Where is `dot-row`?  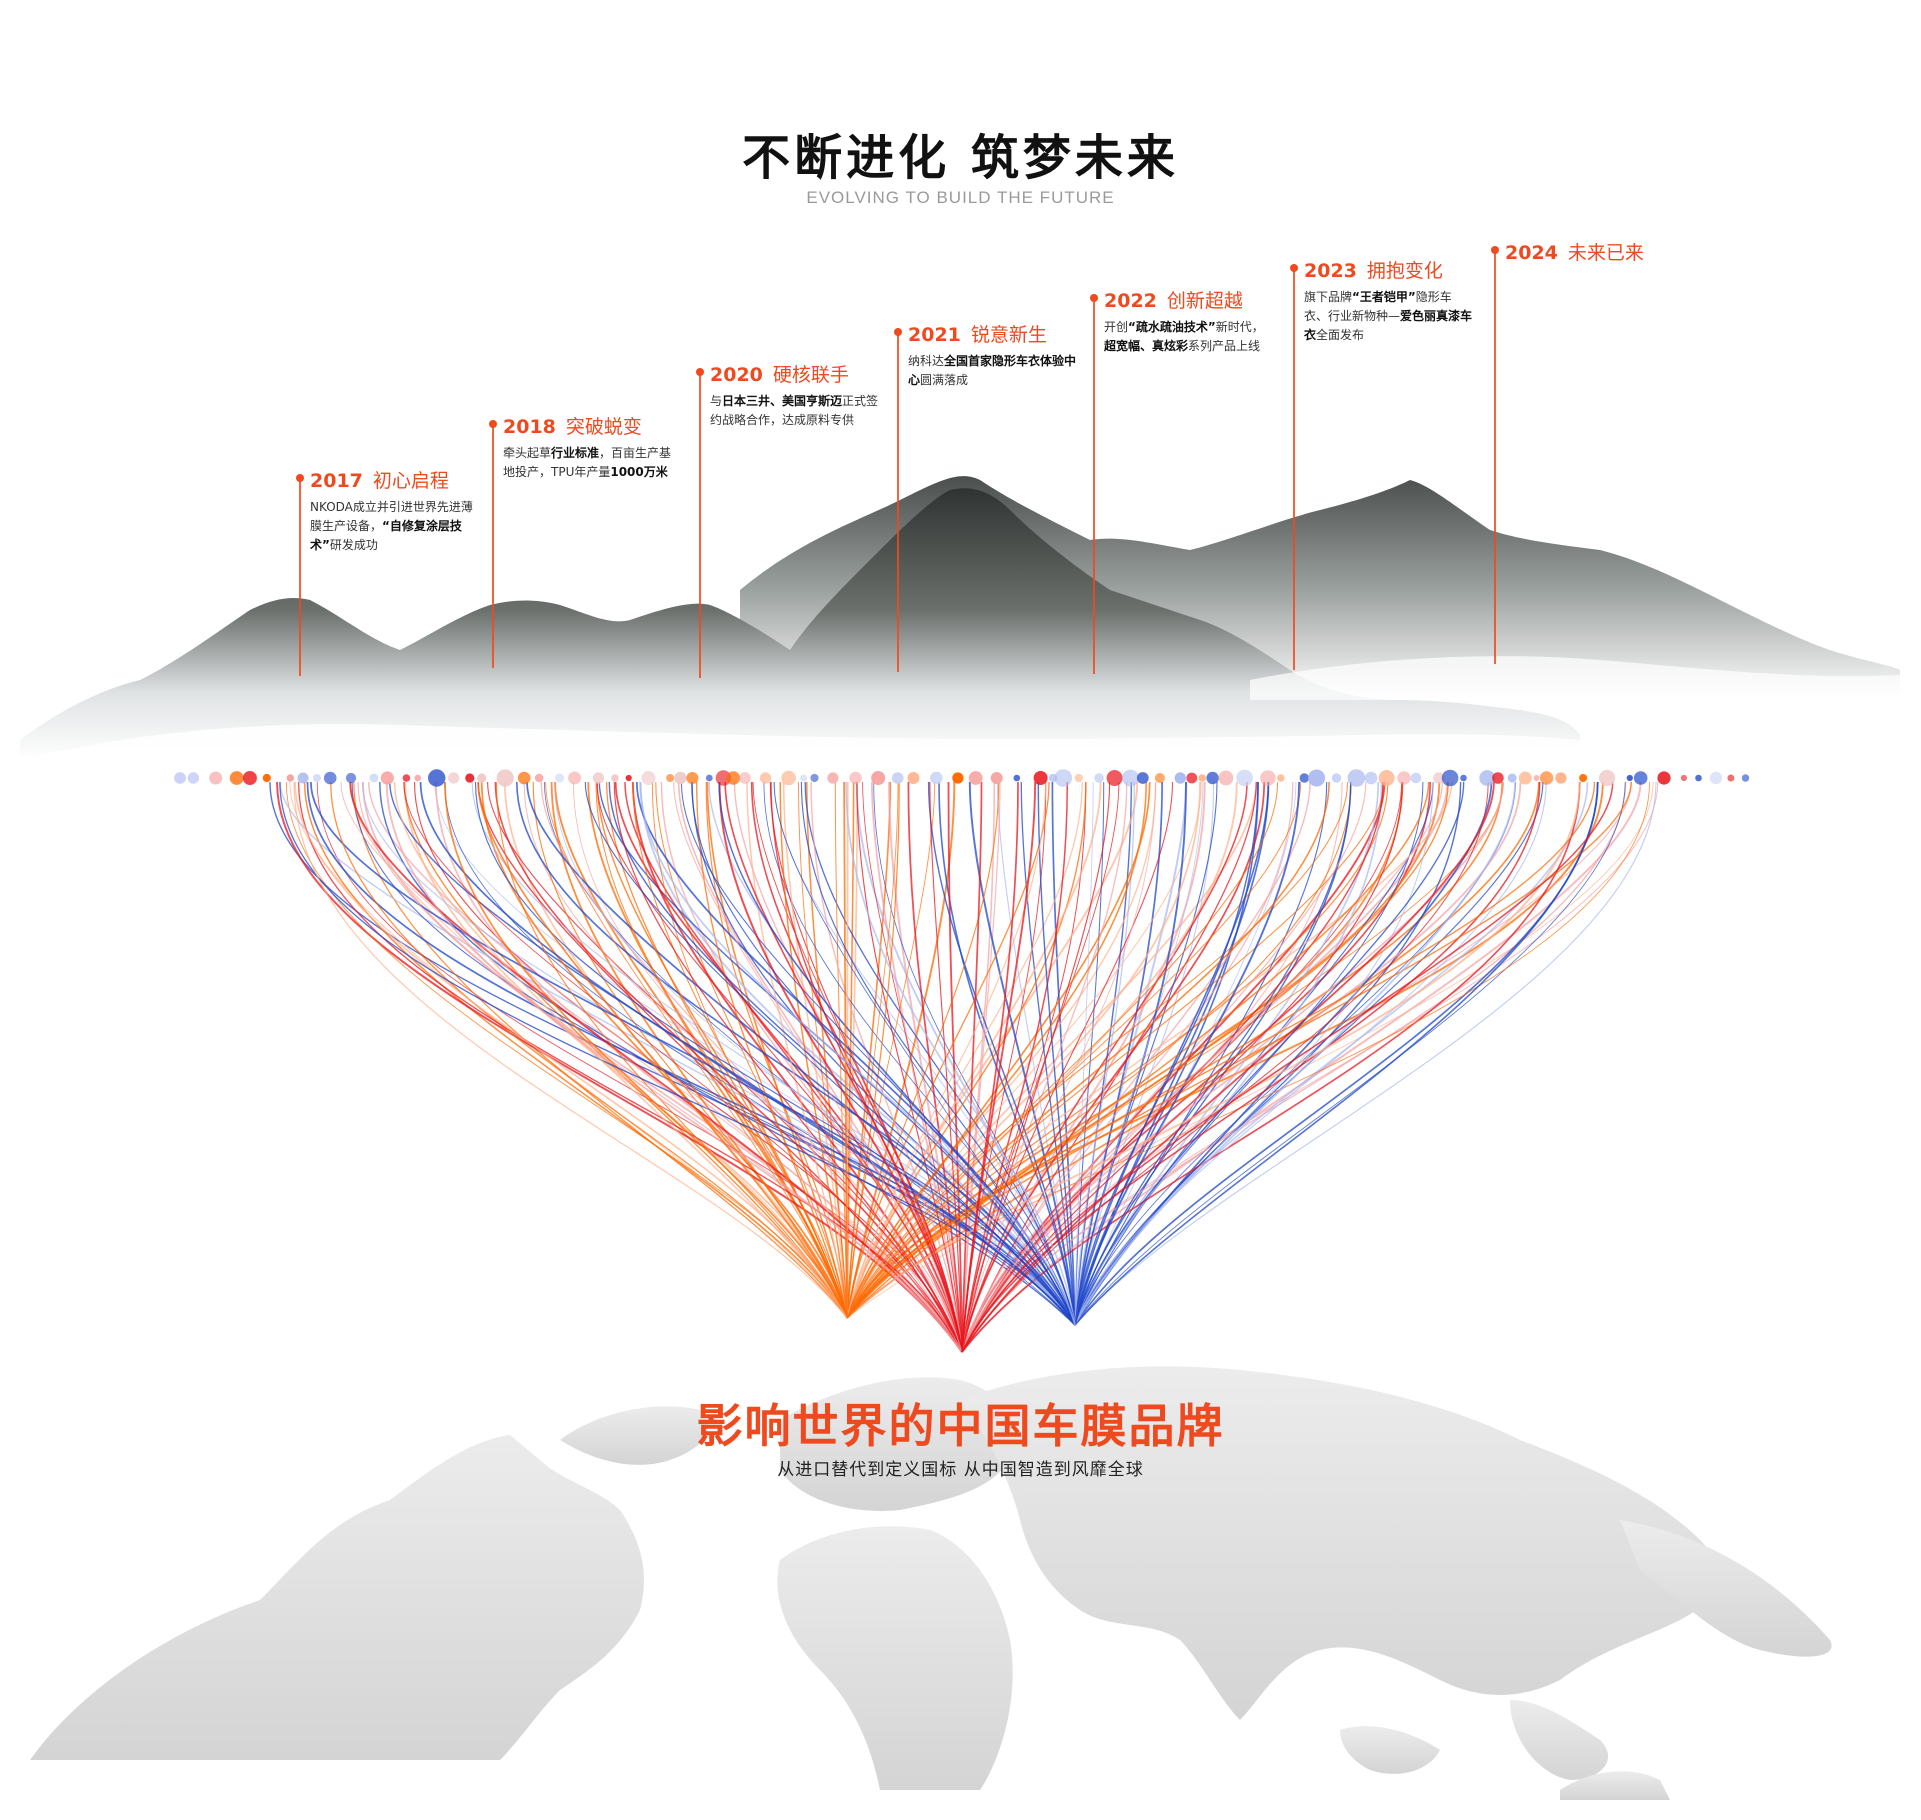
dot-row is located at coordinates (962, 778).